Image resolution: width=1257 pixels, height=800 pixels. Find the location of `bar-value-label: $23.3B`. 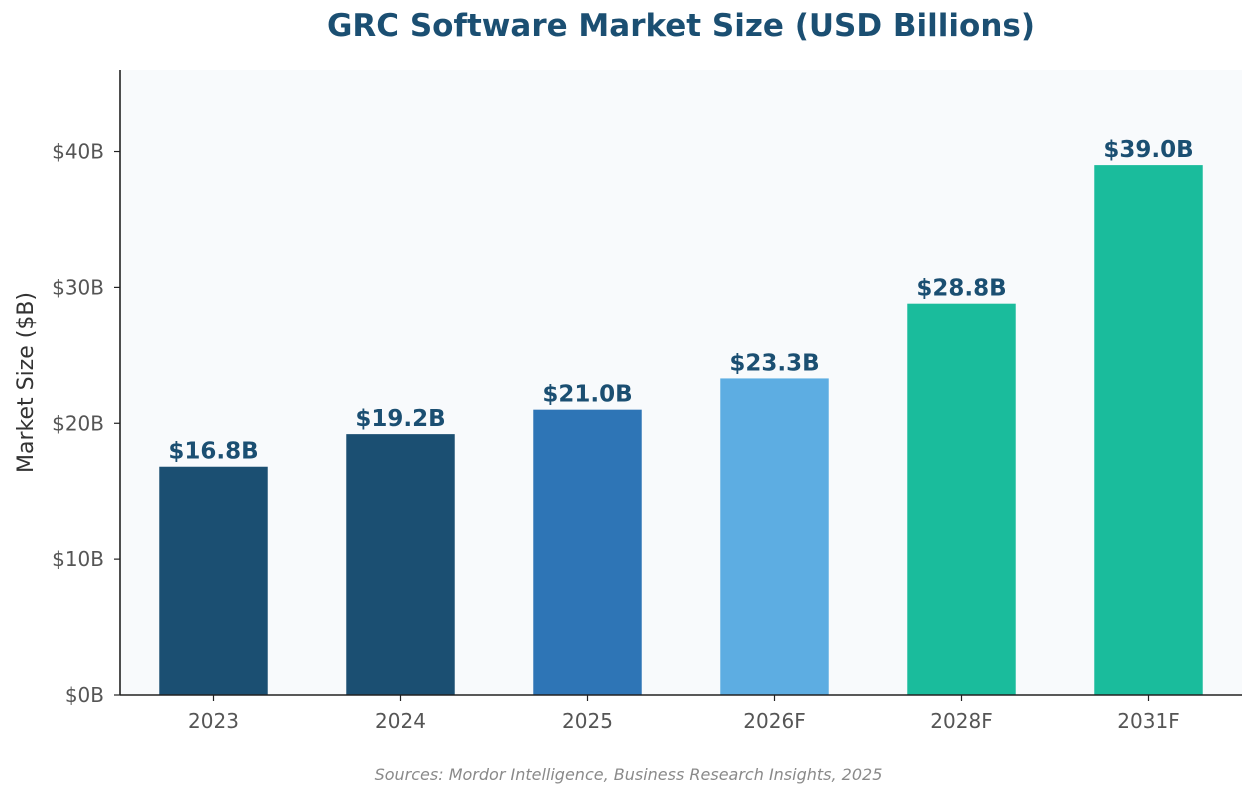

bar-value-label: $23.3B is located at coordinates (774, 363).